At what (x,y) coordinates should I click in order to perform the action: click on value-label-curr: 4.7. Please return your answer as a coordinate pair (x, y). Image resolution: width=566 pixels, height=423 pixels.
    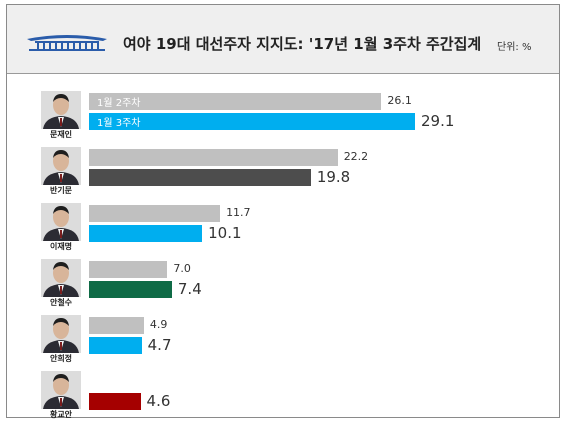
    Looking at the image, I should click on (159, 345).